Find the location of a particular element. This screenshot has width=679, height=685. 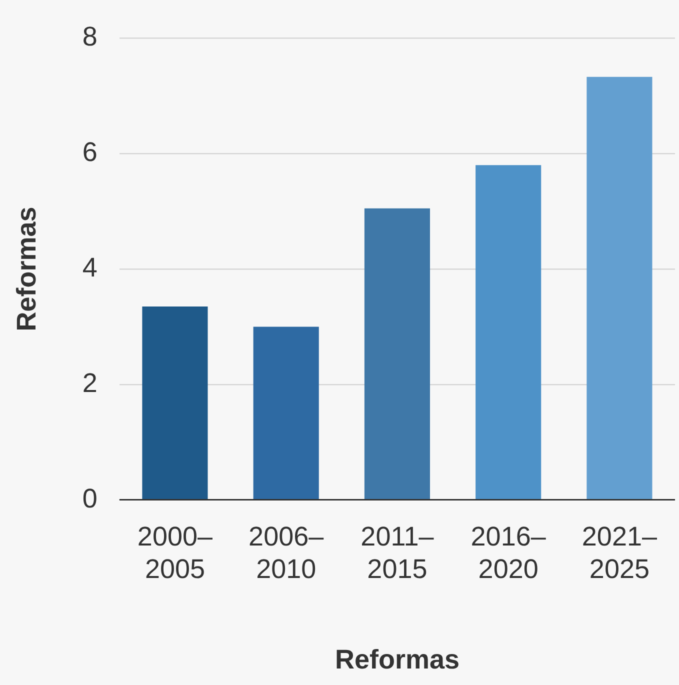

x-axis-title: Reformas is located at coordinates (397, 659).